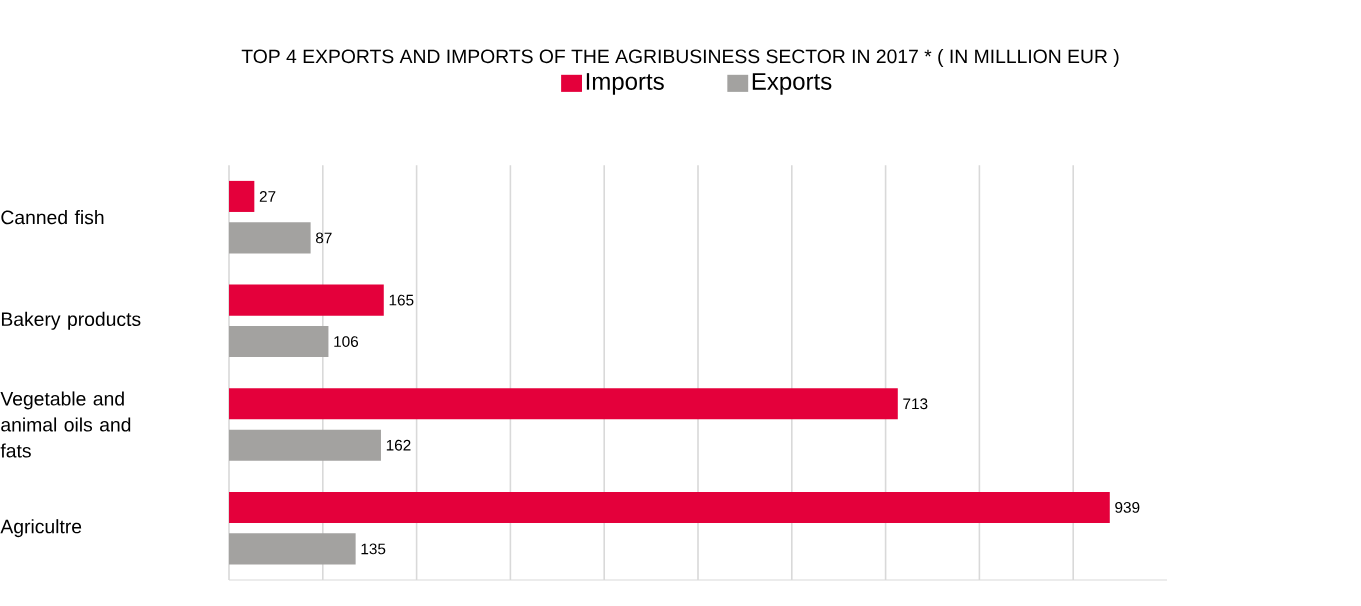 The width and height of the screenshot is (1361, 606). What do you see at coordinates (323, 238) in the screenshot?
I see `data-label: 87` at bounding box center [323, 238].